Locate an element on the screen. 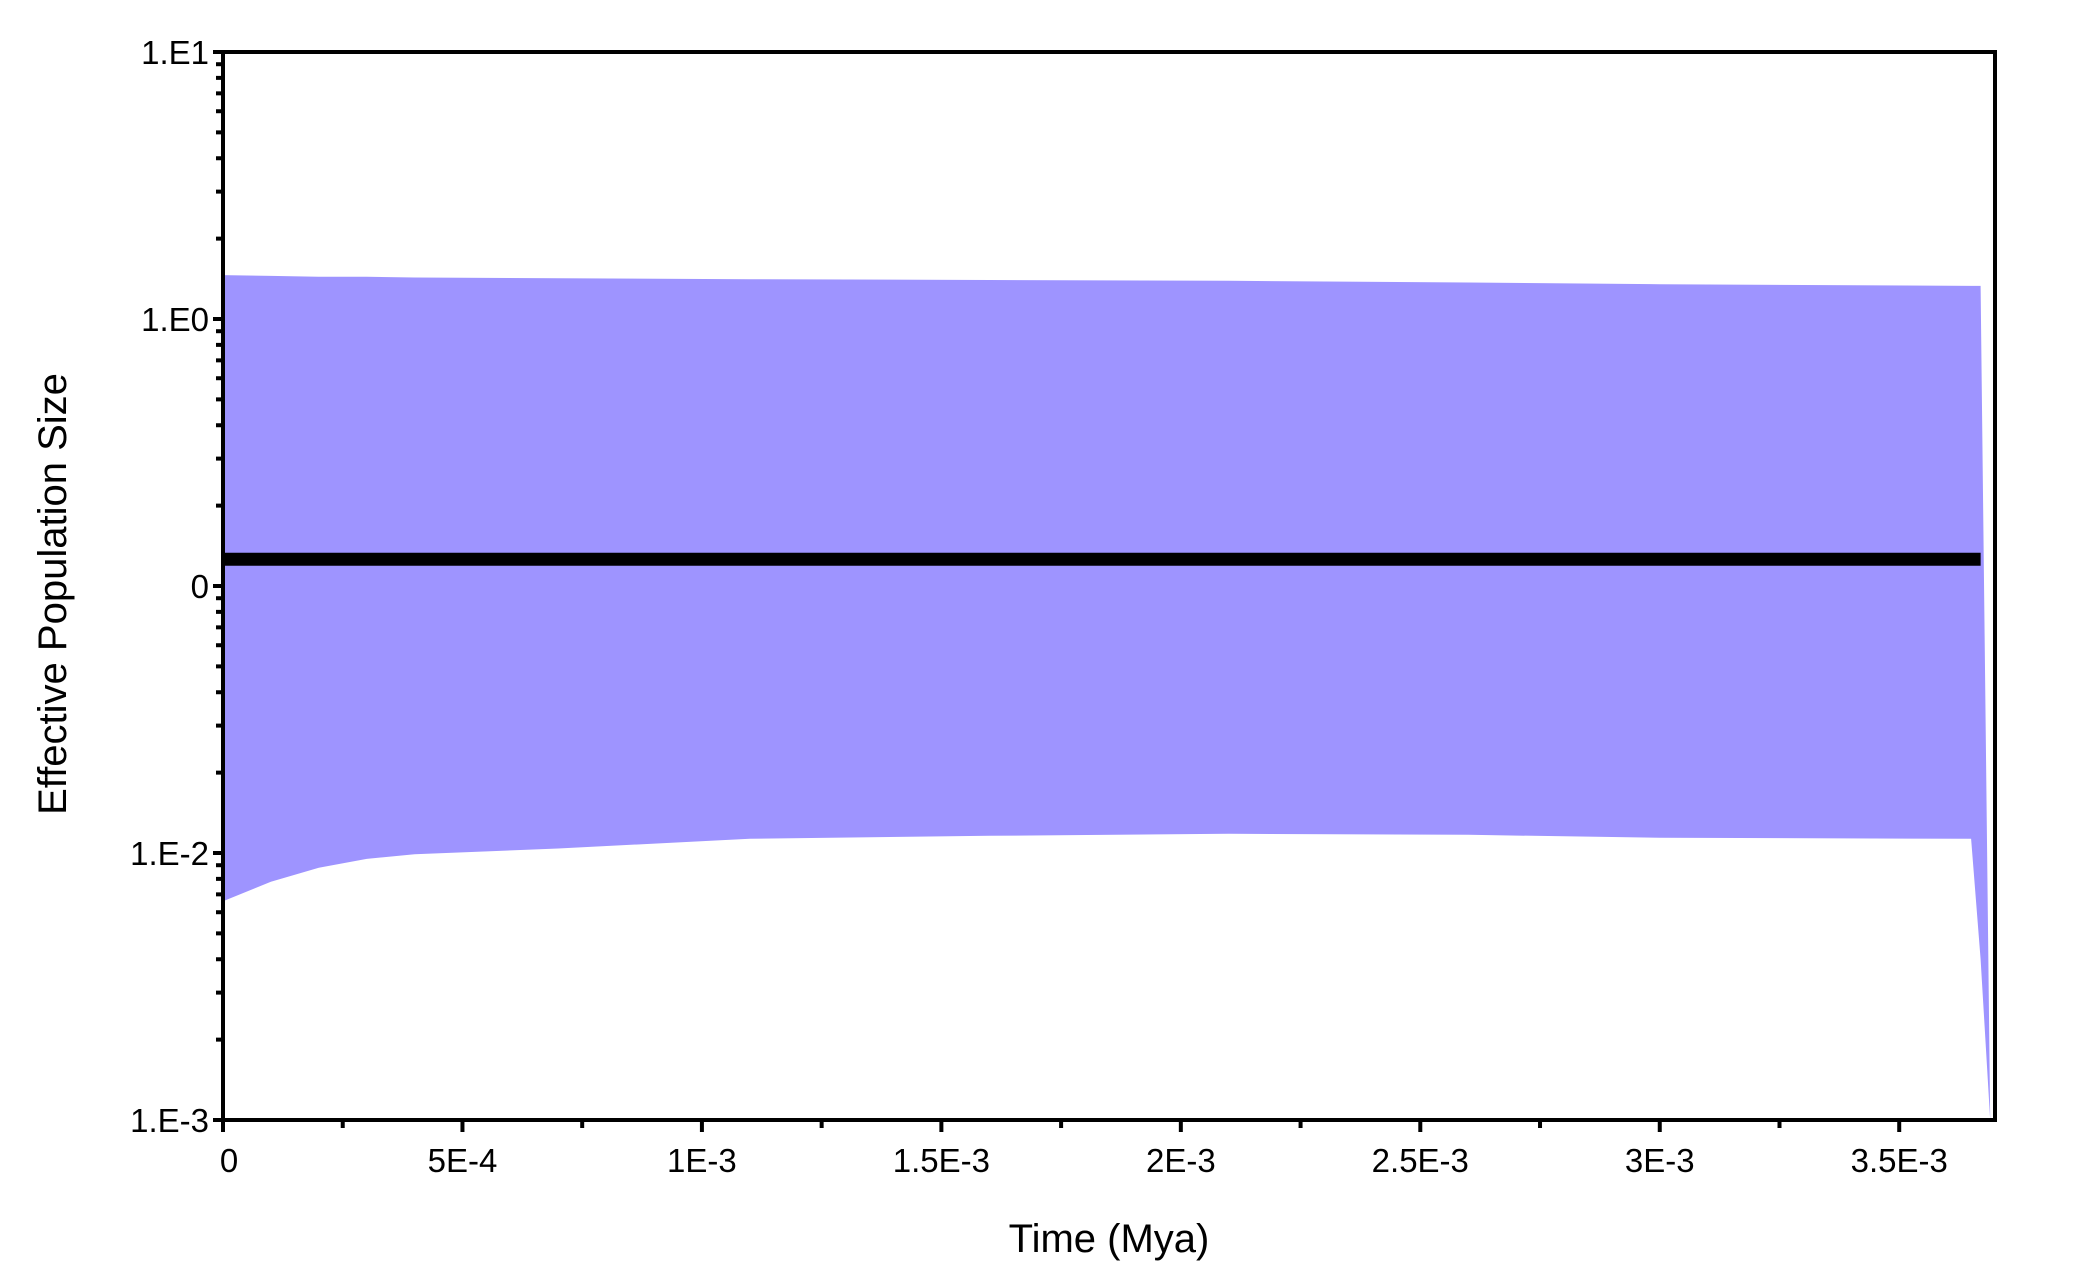  y-tick-label: 1.E1 is located at coordinates (175, 52).